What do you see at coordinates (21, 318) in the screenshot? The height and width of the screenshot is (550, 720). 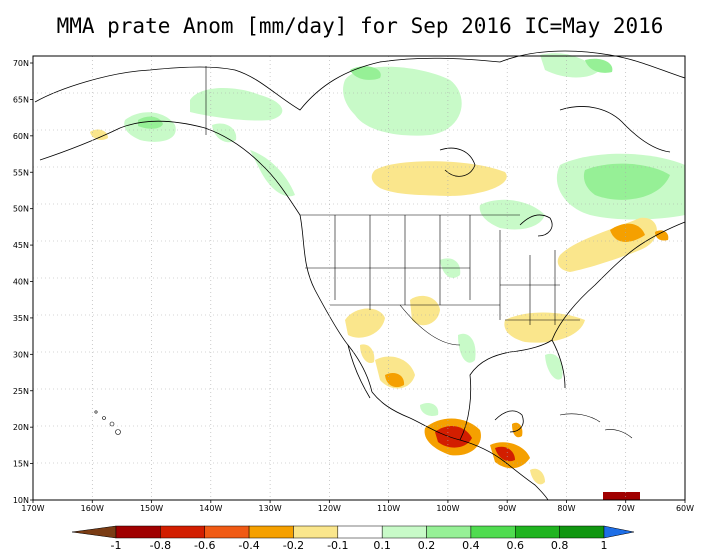 I see `lat-tick-label: 35N` at bounding box center [21, 318].